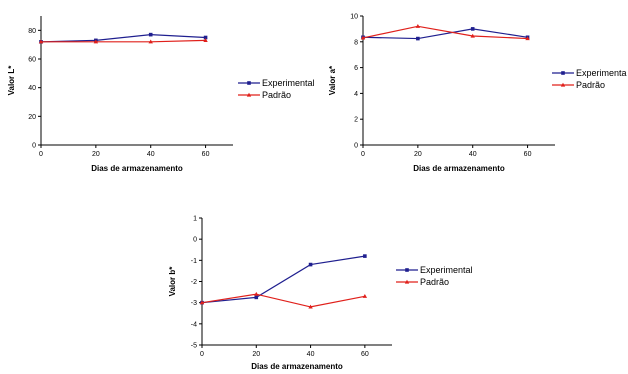  What do you see at coordinates (32, 31) in the screenshot?
I see `y-tick-label: 80` at bounding box center [32, 31].